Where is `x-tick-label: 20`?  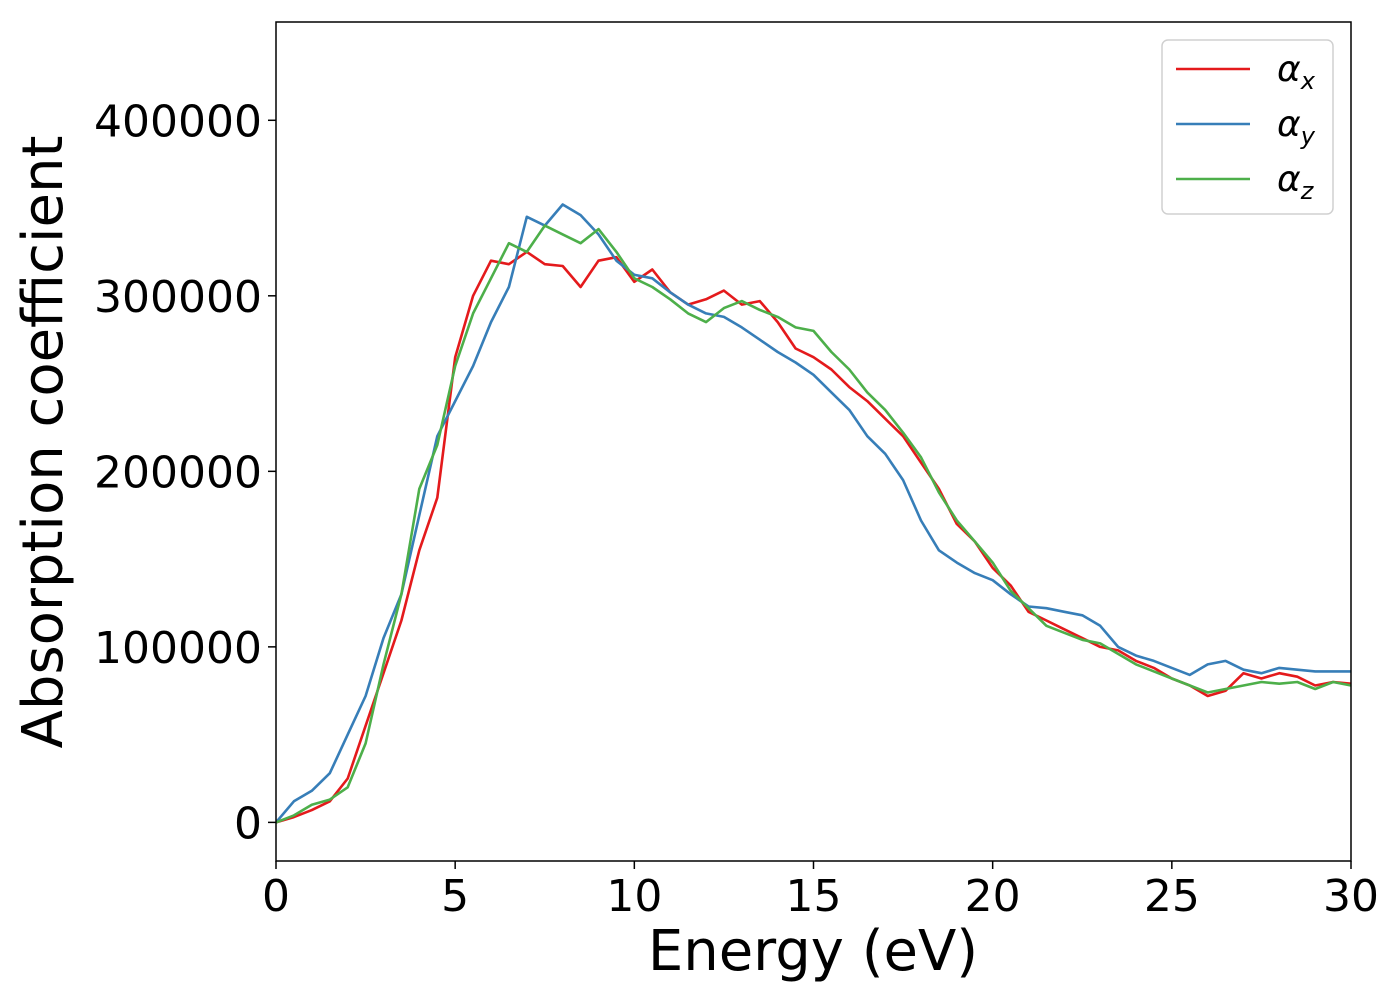
x-tick-label: 20 is located at coordinates (993, 896).